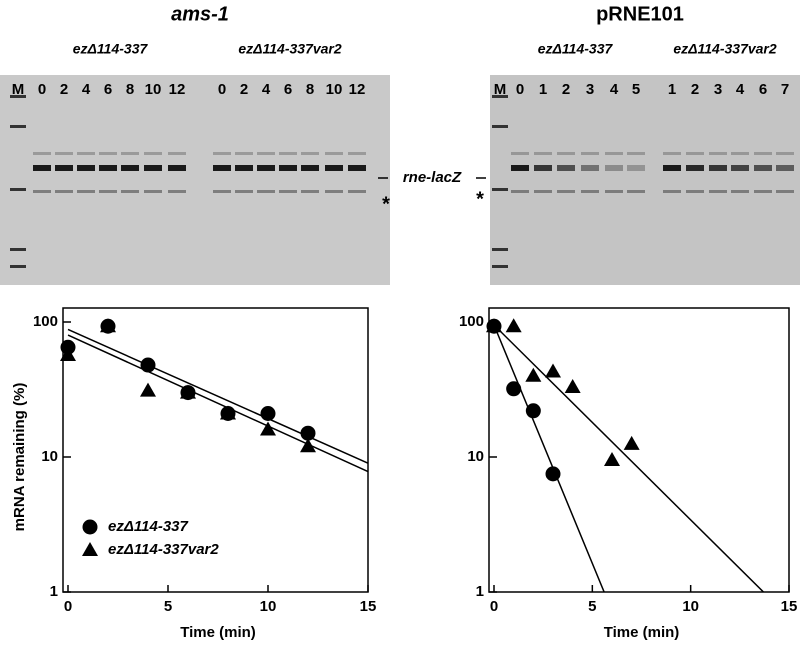  I want to click on legend-label: ezΔ114-337, so click(148, 526).